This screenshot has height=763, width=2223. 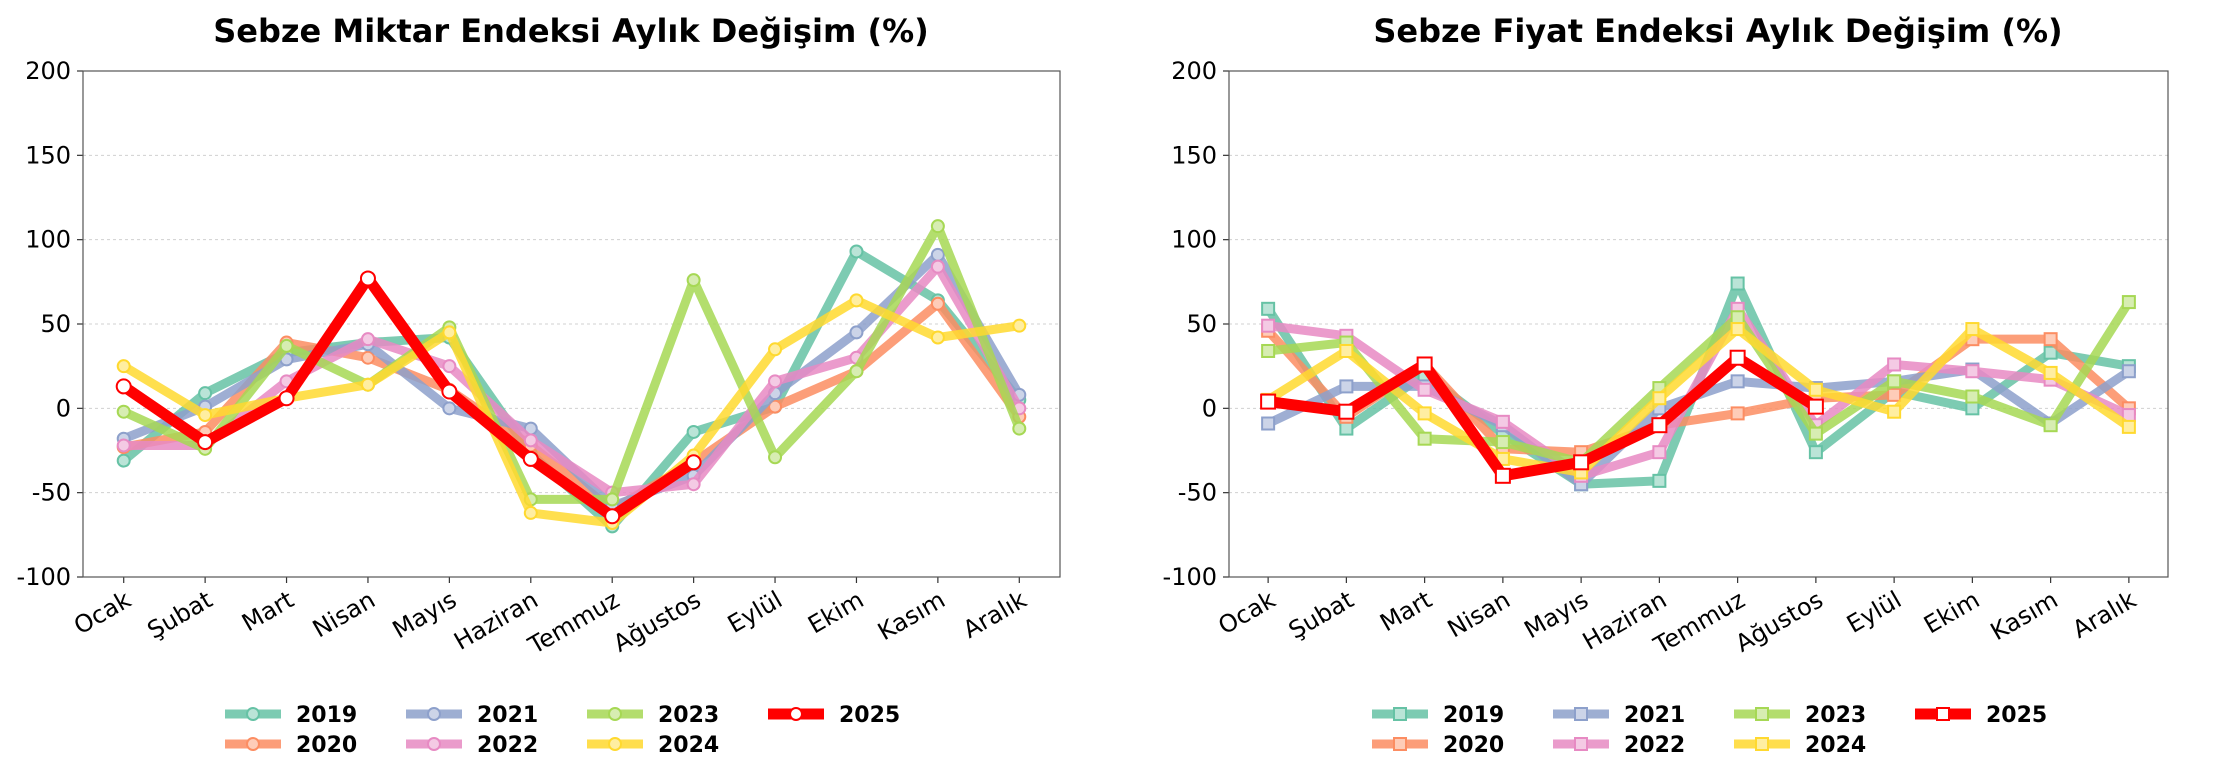 I want to click on x-tick-label: Kasım, so click(x=2024, y=616).